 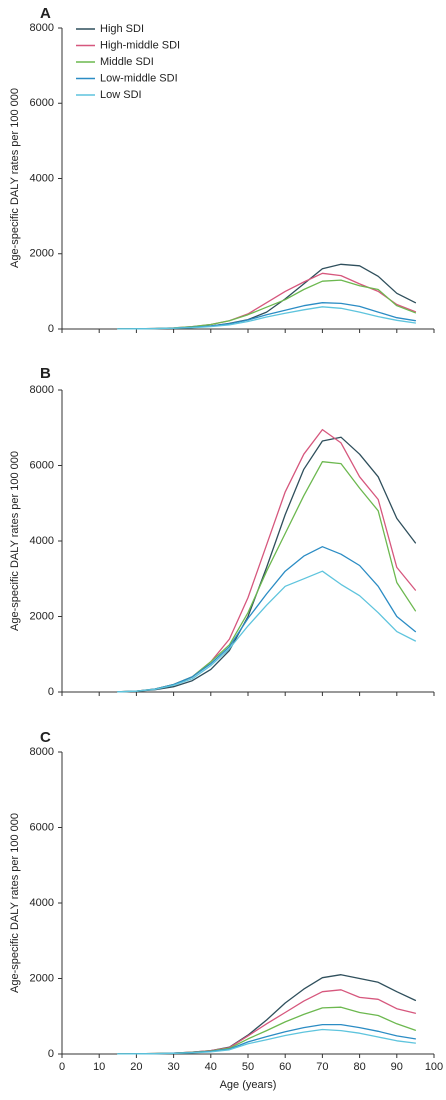 What do you see at coordinates (140, 45) in the screenshot?
I see `legend-label: High-middle SDI` at bounding box center [140, 45].